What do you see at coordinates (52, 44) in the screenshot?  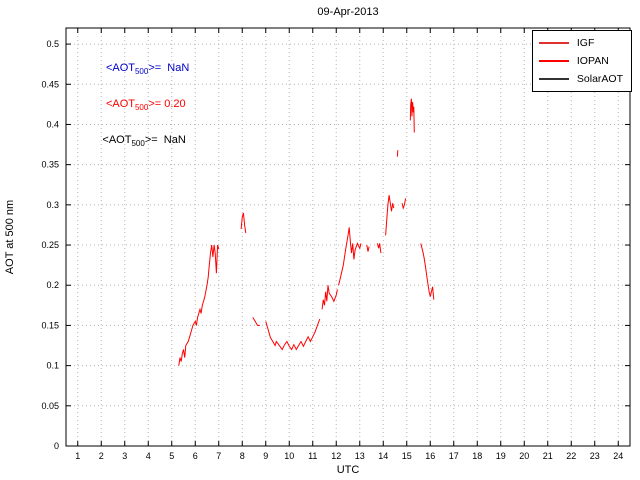 I see `y-tick-label: 0.5` at bounding box center [52, 44].